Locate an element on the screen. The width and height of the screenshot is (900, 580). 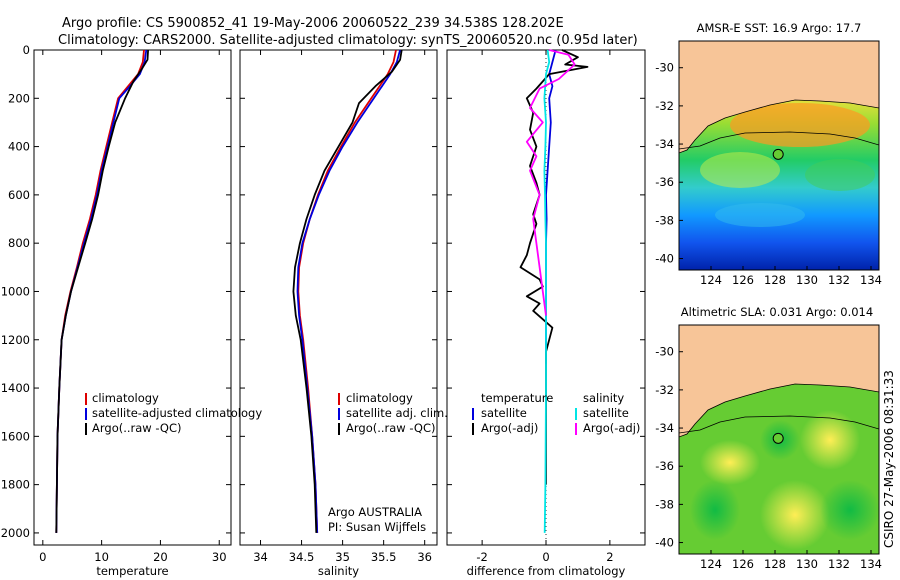
x-axis-label: salinity is located at coordinates (338, 571).